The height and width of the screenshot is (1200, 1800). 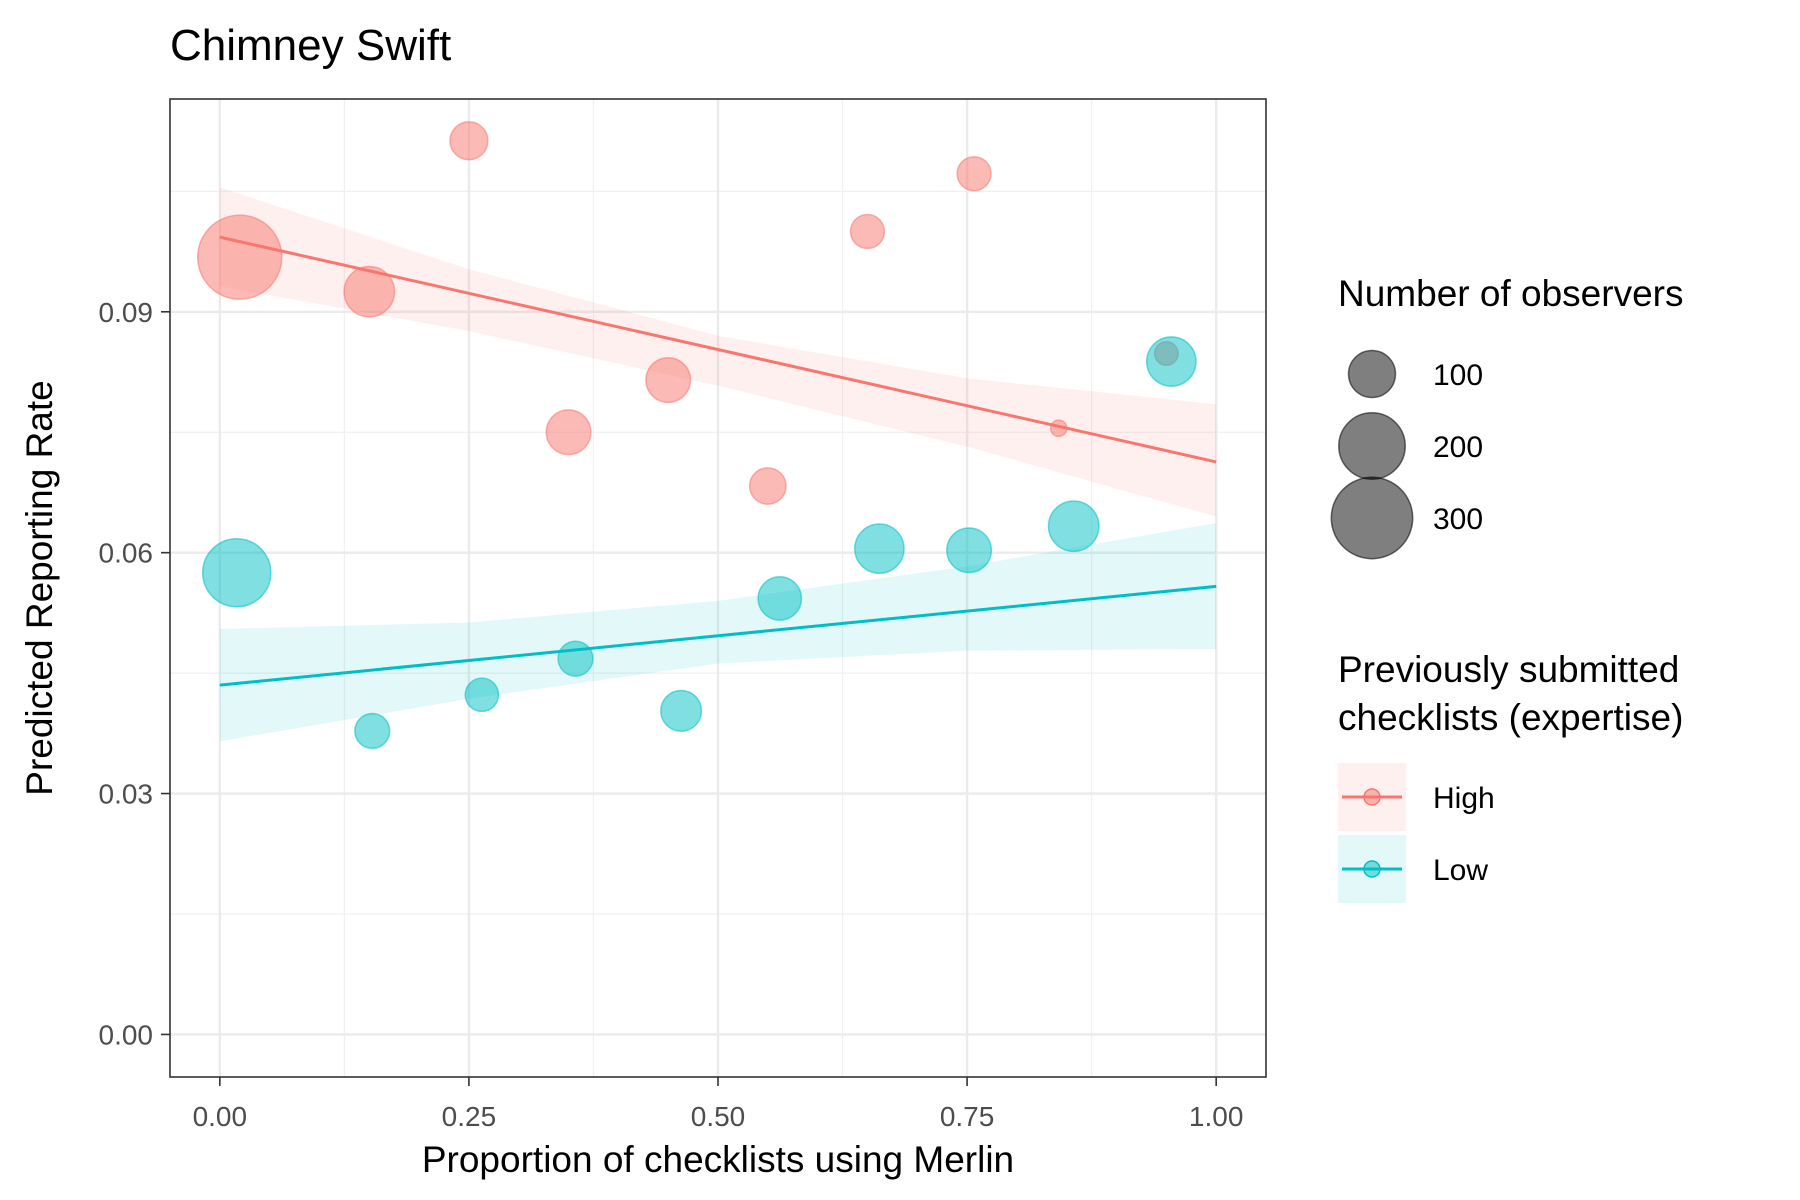 What do you see at coordinates (1216, 1116) in the screenshot?
I see `x-tick-label: 1.00` at bounding box center [1216, 1116].